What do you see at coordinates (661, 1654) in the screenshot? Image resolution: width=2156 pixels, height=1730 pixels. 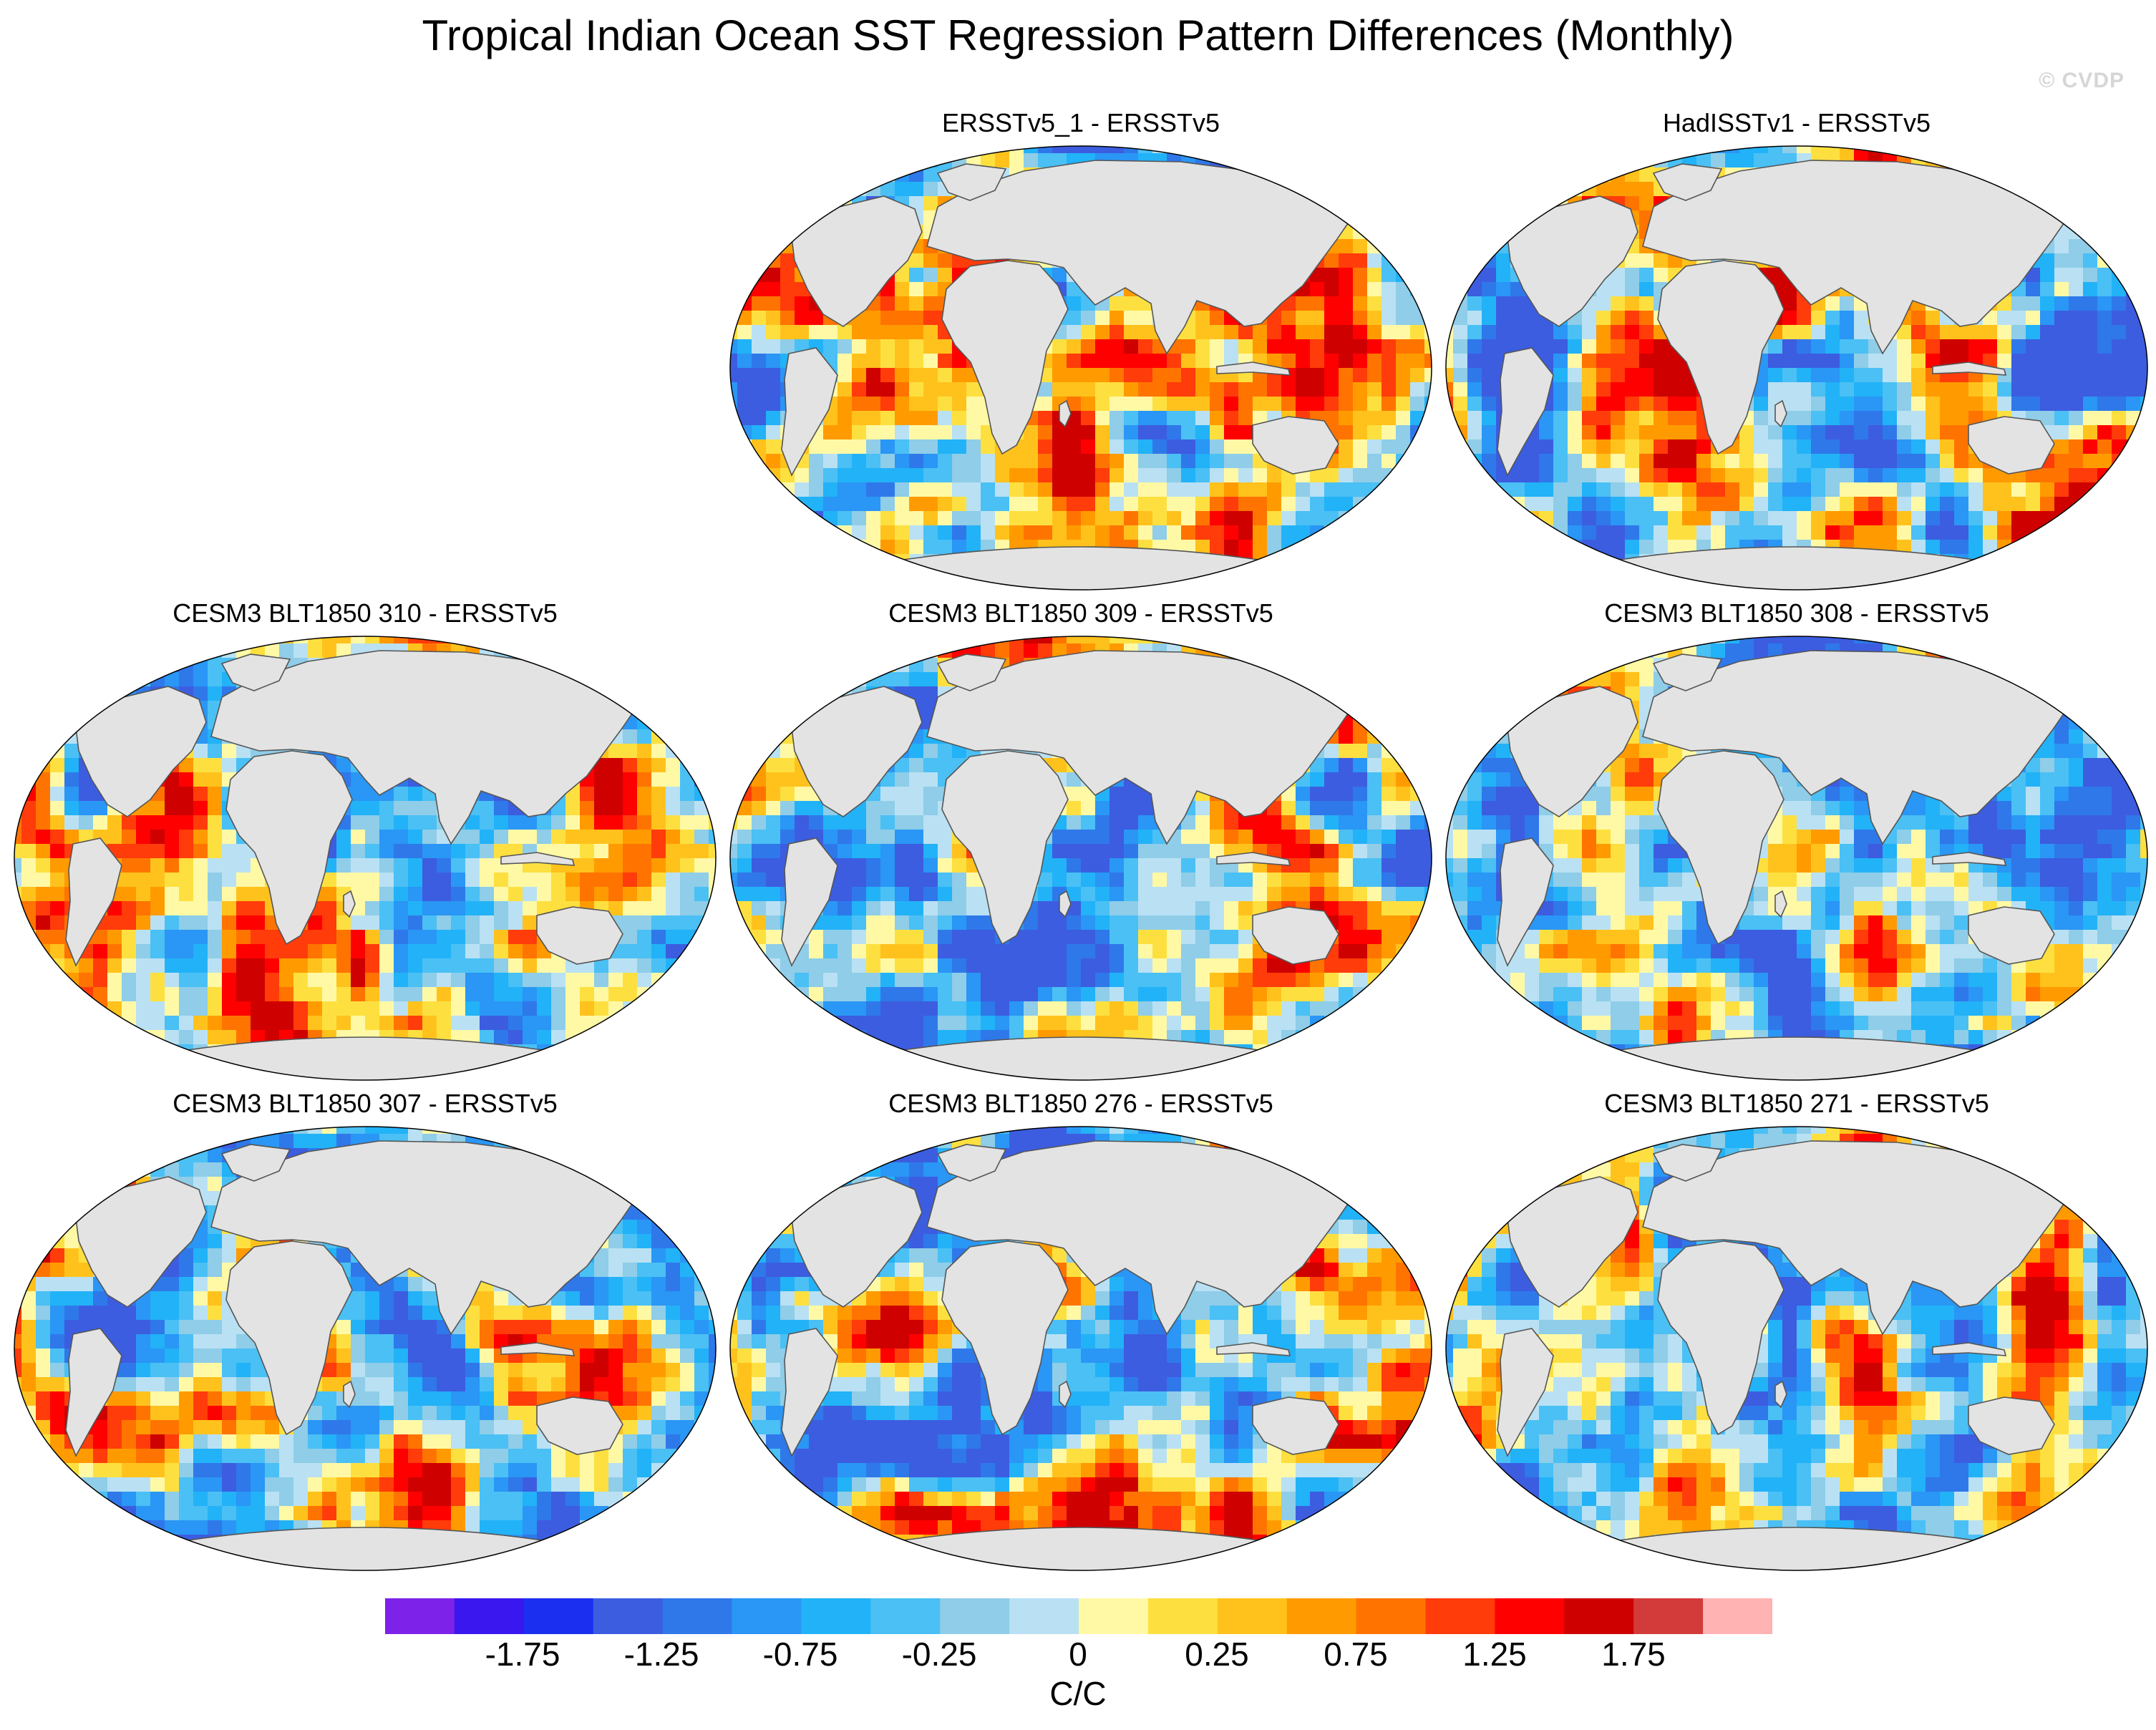 I see `colorbar-tick-label: -1.25` at bounding box center [661, 1654].